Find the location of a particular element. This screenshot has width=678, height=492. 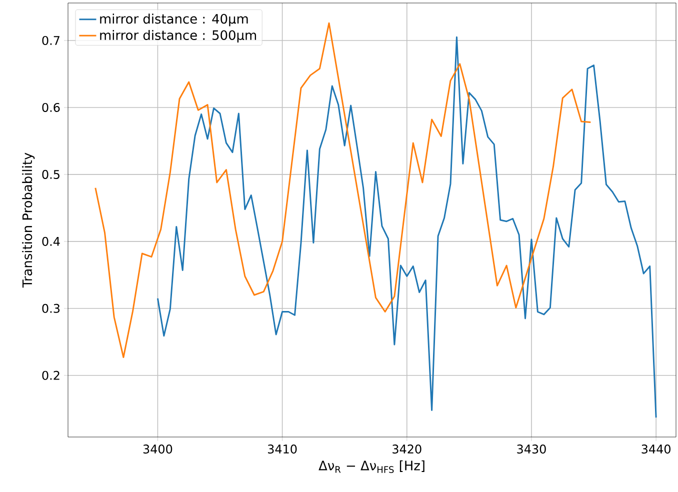

y-tick-label: 0.6 is located at coordinates (51, 107).